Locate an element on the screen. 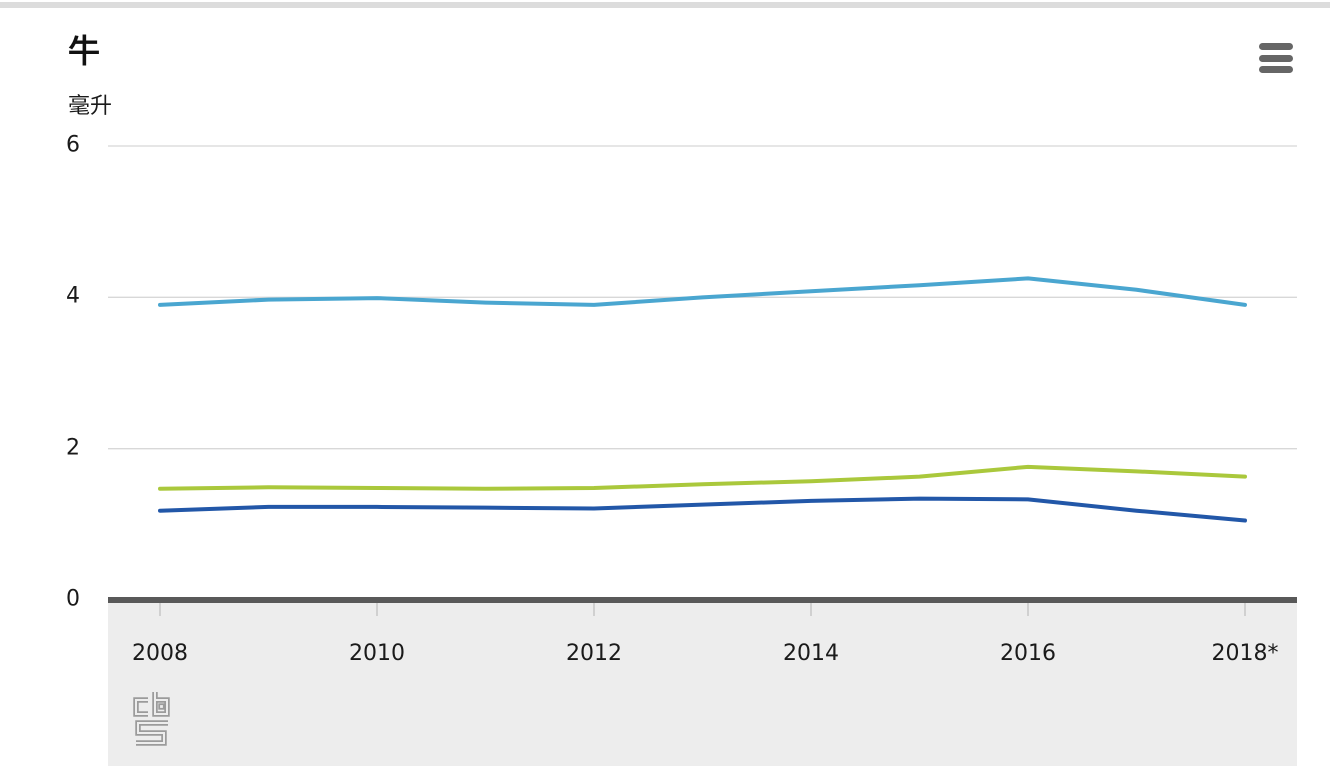  y-axis-unit-label: 毫升 is located at coordinates (90, 106).